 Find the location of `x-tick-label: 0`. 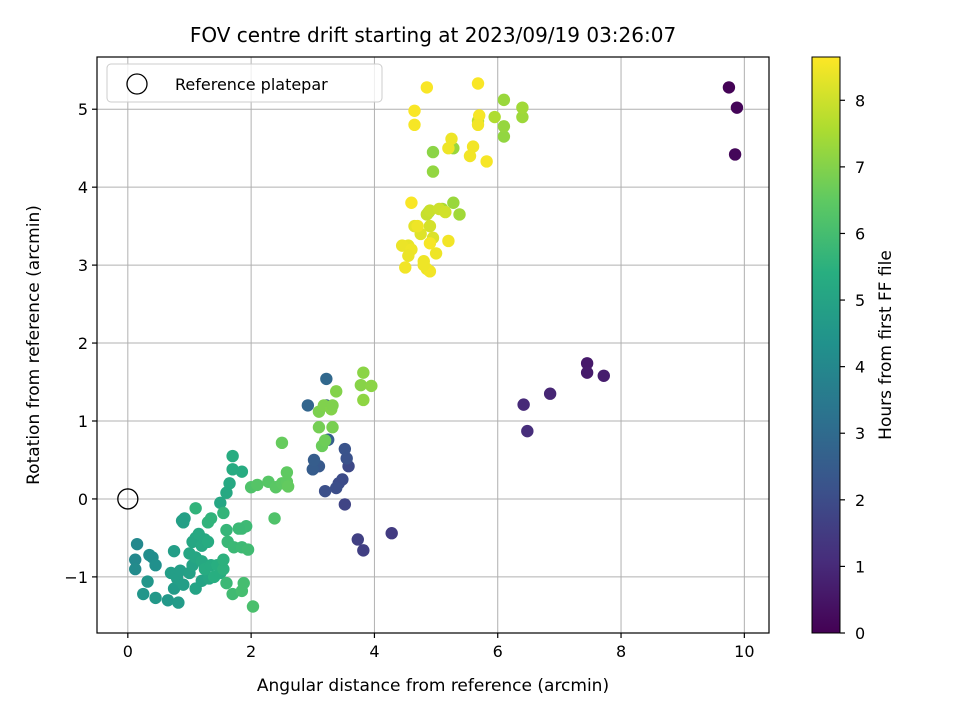

x-tick-label: 0 is located at coordinates (128, 651).